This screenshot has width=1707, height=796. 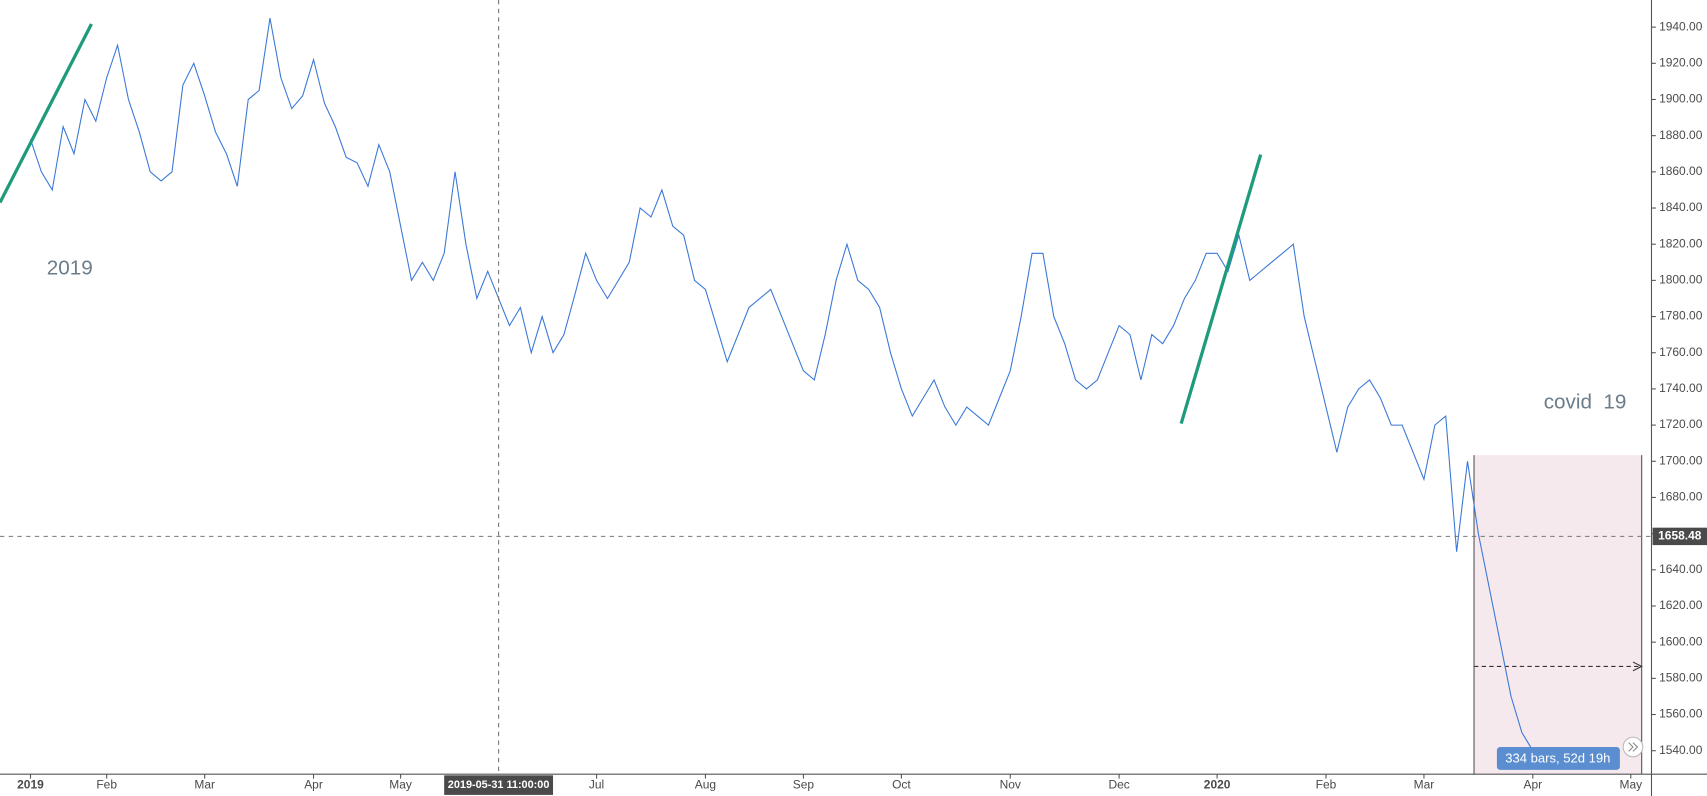 I want to click on x-tick-label: Jul, so click(x=596, y=784).